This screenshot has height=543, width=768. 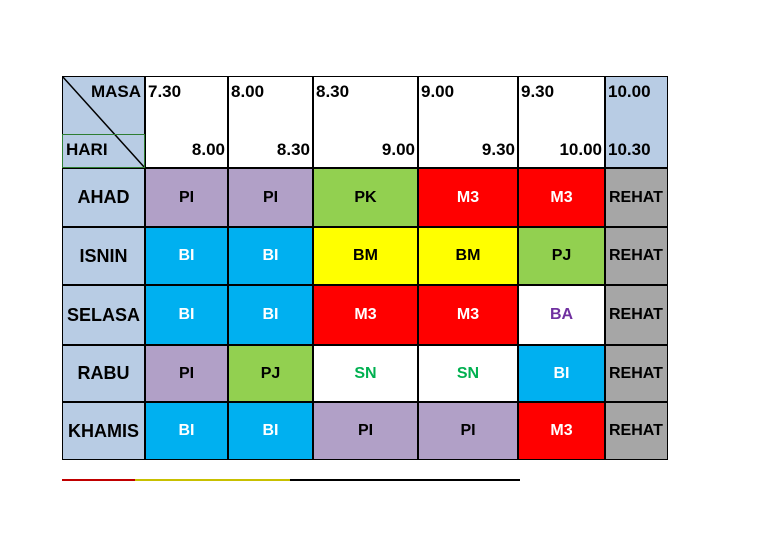 I want to click on slot-end: 10.00, so click(x=580, y=149).